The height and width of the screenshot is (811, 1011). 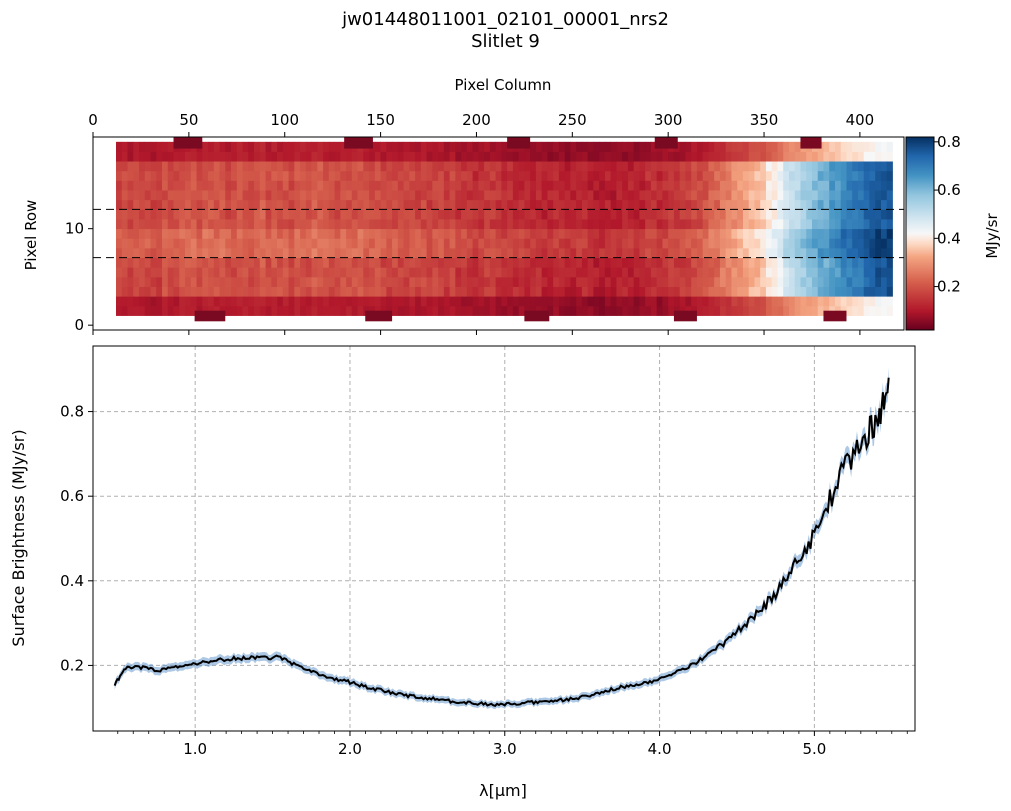 What do you see at coordinates (949, 287) in the screenshot?
I see `colorbar-tick-label: 0.2` at bounding box center [949, 287].